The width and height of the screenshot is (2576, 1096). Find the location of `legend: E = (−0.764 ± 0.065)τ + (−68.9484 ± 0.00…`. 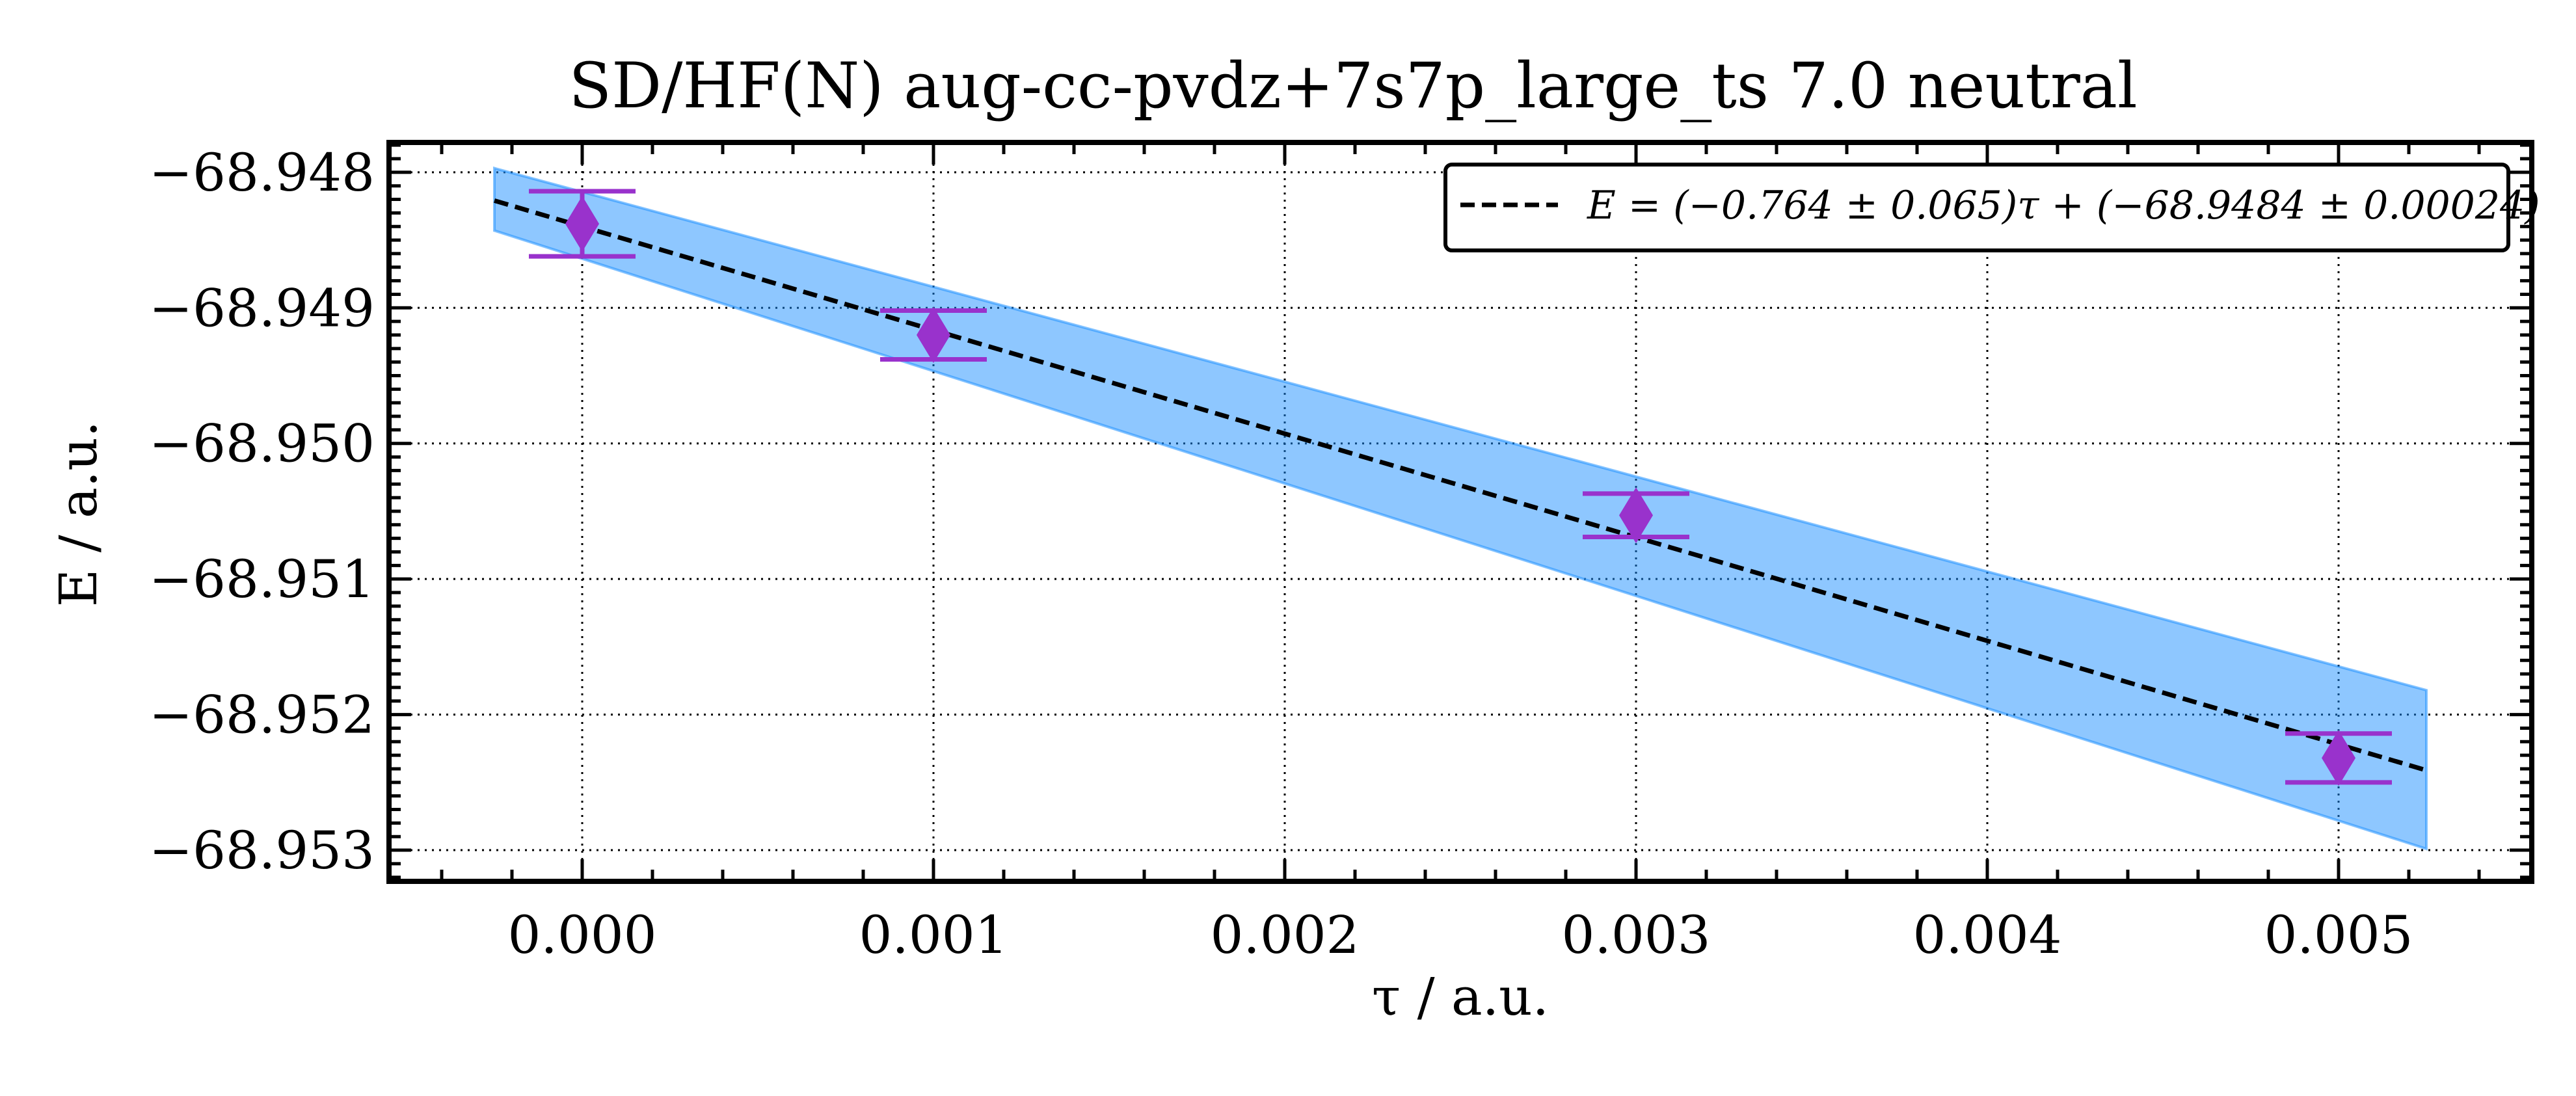

legend: E = (−0.764 ± 0.065)τ + (−68.9484 ± 0.00… is located at coordinates (1991, 208).